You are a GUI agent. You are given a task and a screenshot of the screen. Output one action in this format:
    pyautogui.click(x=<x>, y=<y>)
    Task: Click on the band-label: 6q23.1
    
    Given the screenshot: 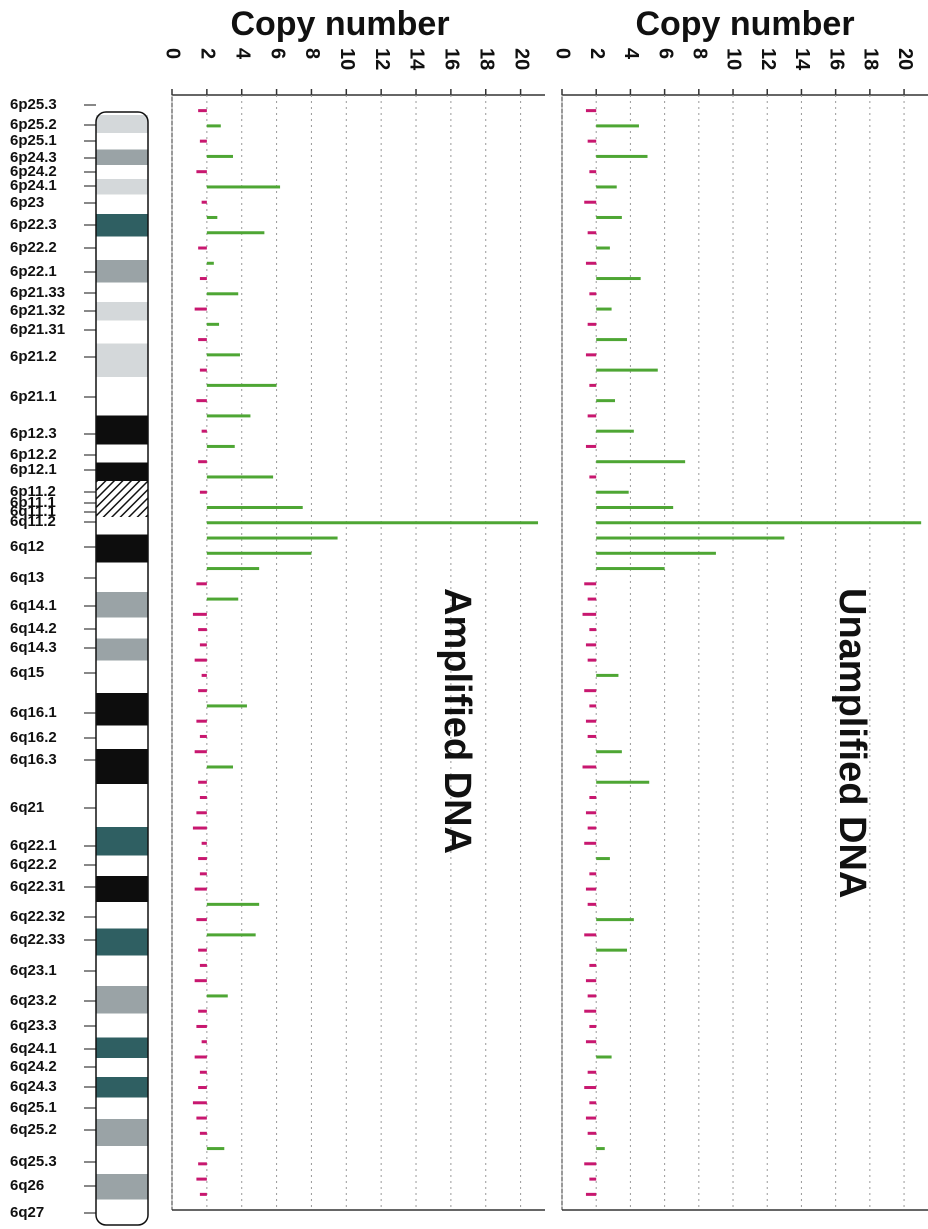 What is the action you would take?
    pyautogui.click(x=33, y=970)
    